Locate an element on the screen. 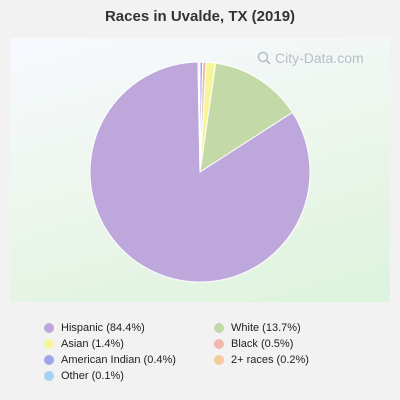  legend-label: Other (0.1%) is located at coordinates (92, 375).